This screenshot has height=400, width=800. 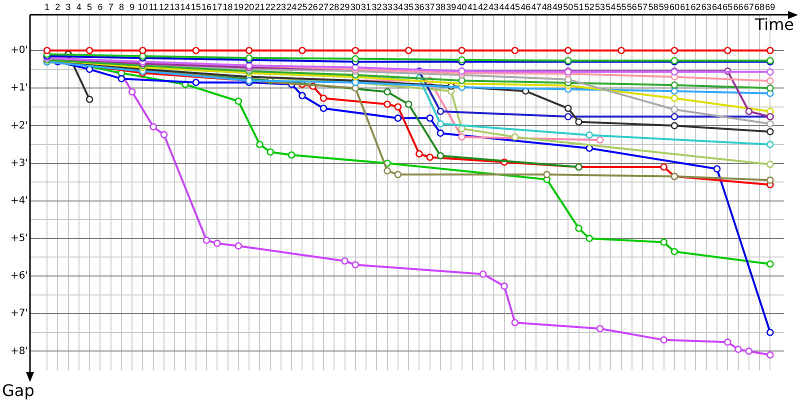 I want to click on x-tick-label: 25, so click(x=302, y=7).